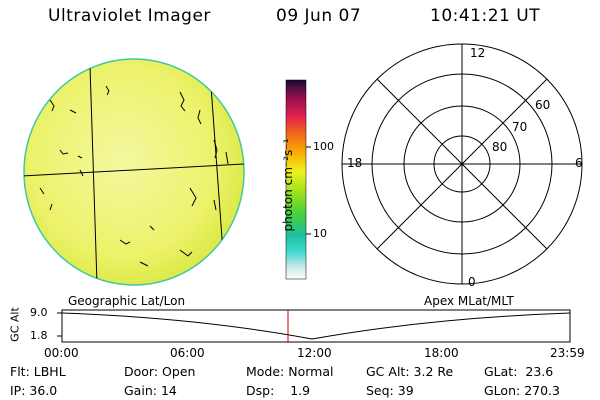 This screenshot has height=400, width=600. Describe the element at coordinates (129, 16) in the screenshot. I see `app-title: Ultraviolet Imager` at that location.